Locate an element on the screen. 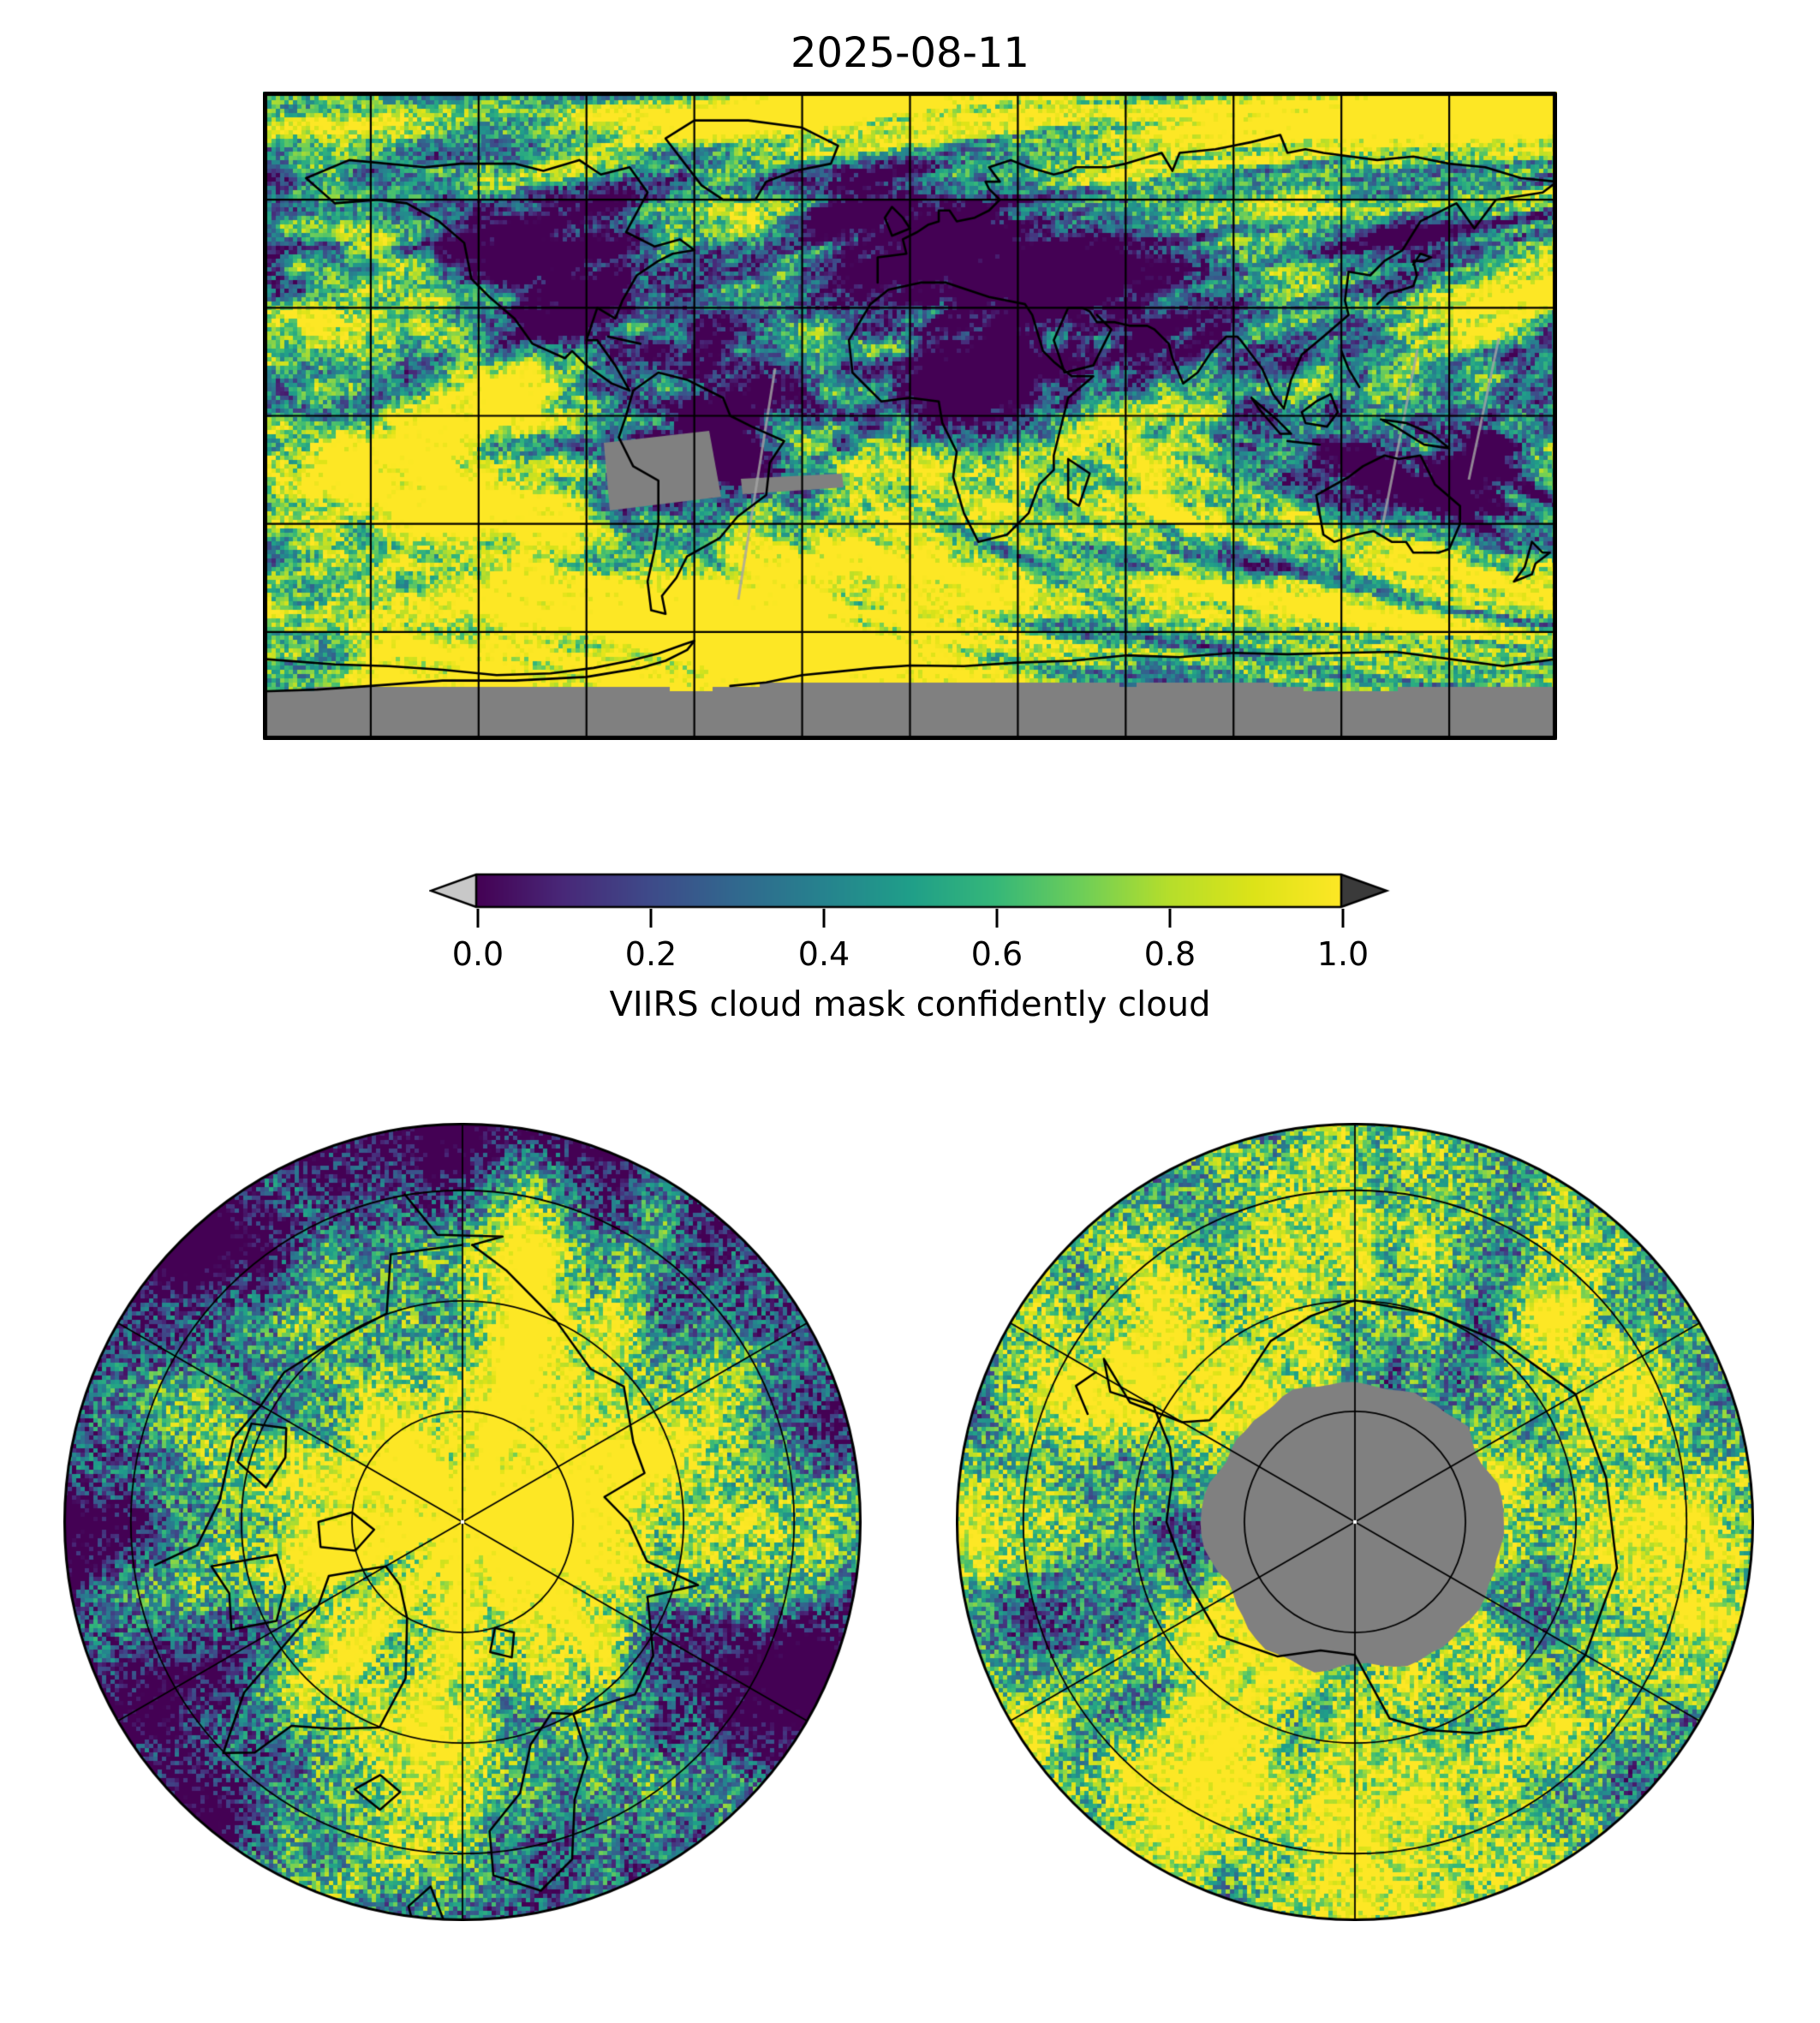  colorbar-tick-label: 0.2 is located at coordinates (650, 954).